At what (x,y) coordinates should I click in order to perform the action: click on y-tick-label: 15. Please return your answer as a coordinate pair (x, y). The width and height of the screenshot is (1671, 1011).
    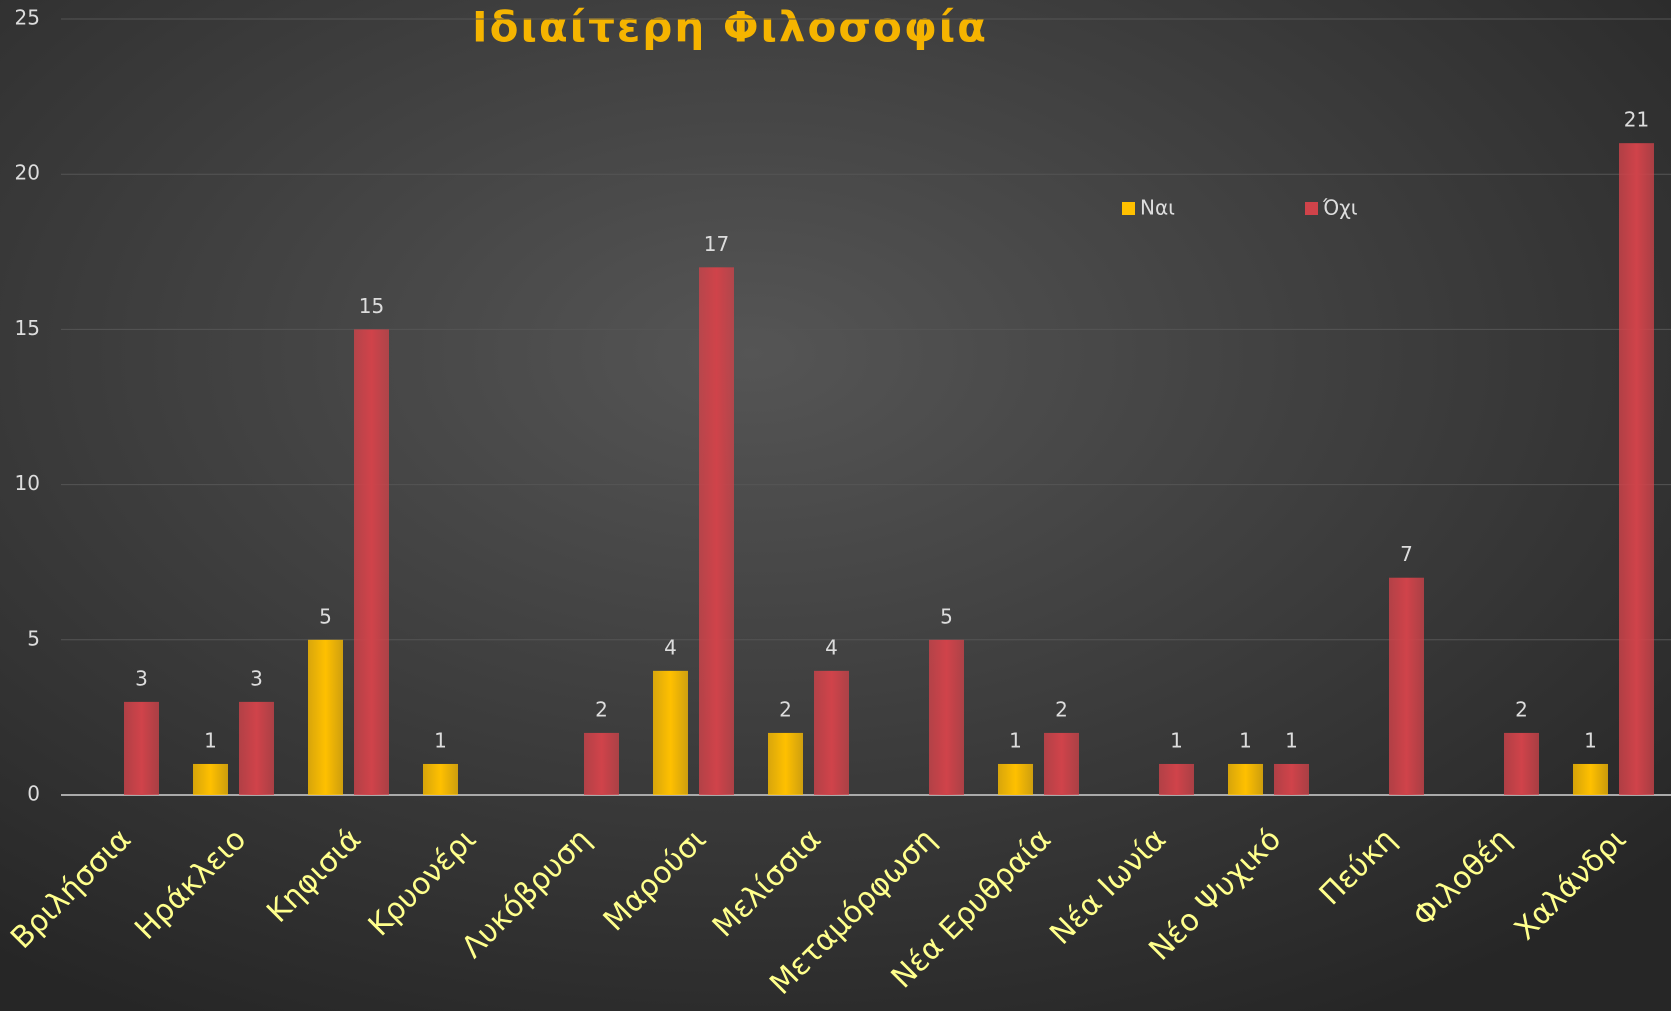
    Looking at the image, I should click on (27, 328).